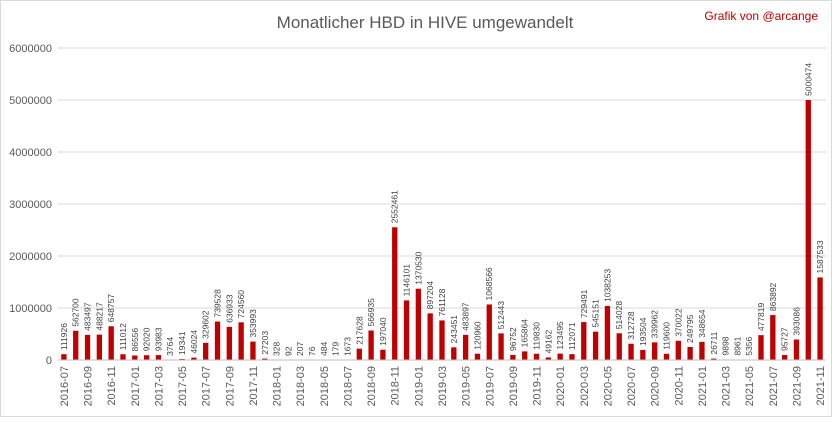  What do you see at coordinates (537, 336) in the screenshot?
I see `data-label: 119830` at bounding box center [537, 336].